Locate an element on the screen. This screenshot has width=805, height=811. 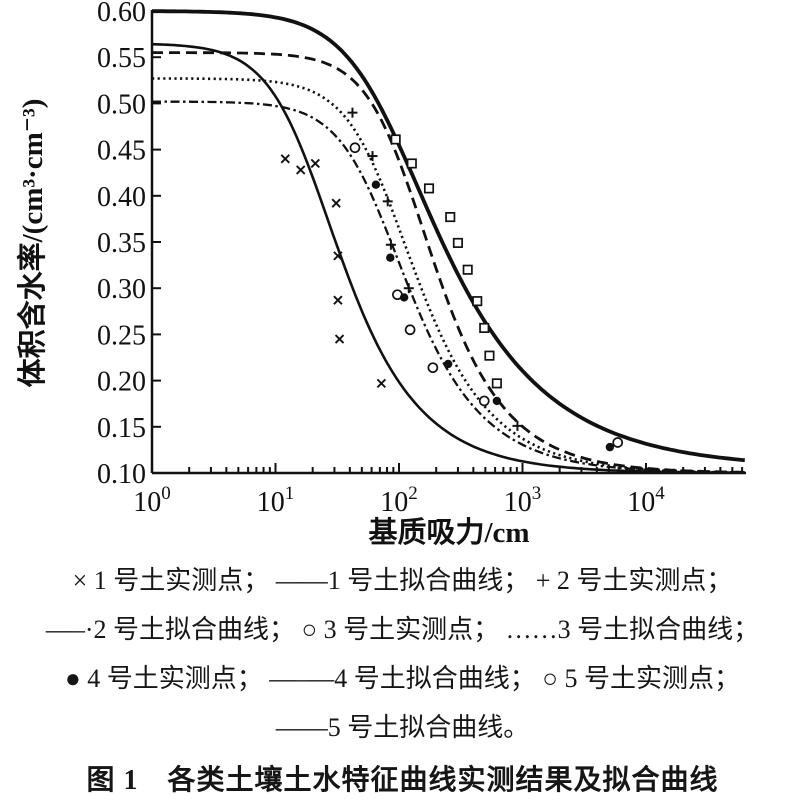
svg-text: 0.50 is located at coordinates (121, 104).